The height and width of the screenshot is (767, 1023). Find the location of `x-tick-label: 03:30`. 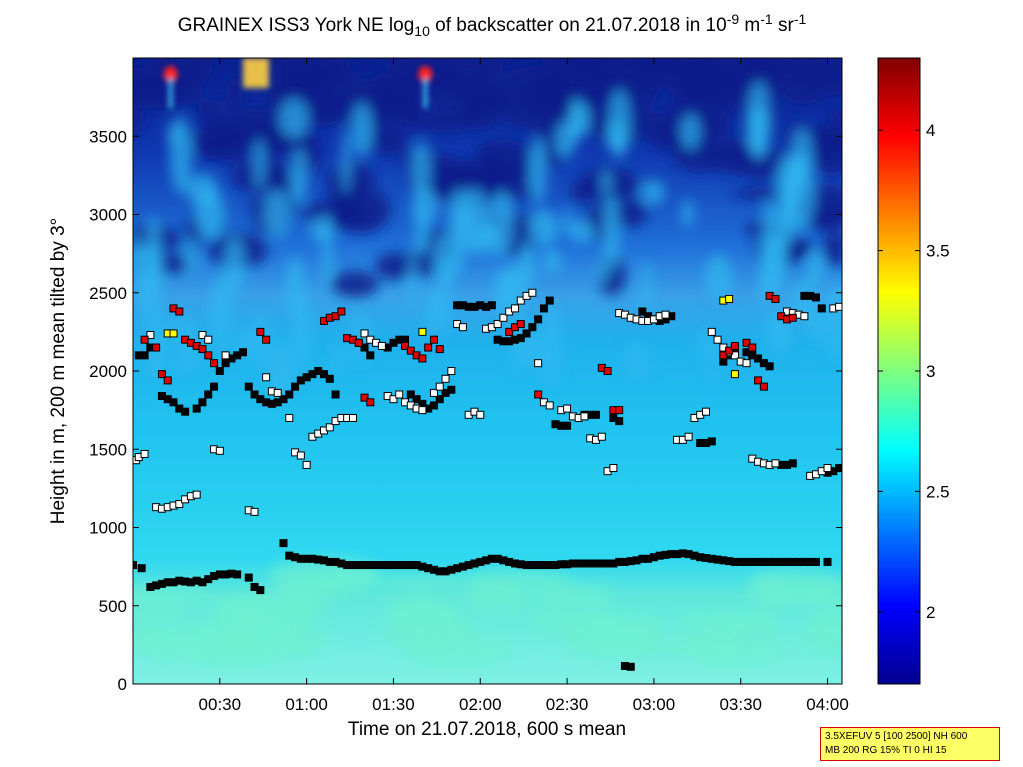

x-tick-label: 03:30 is located at coordinates (740, 704).